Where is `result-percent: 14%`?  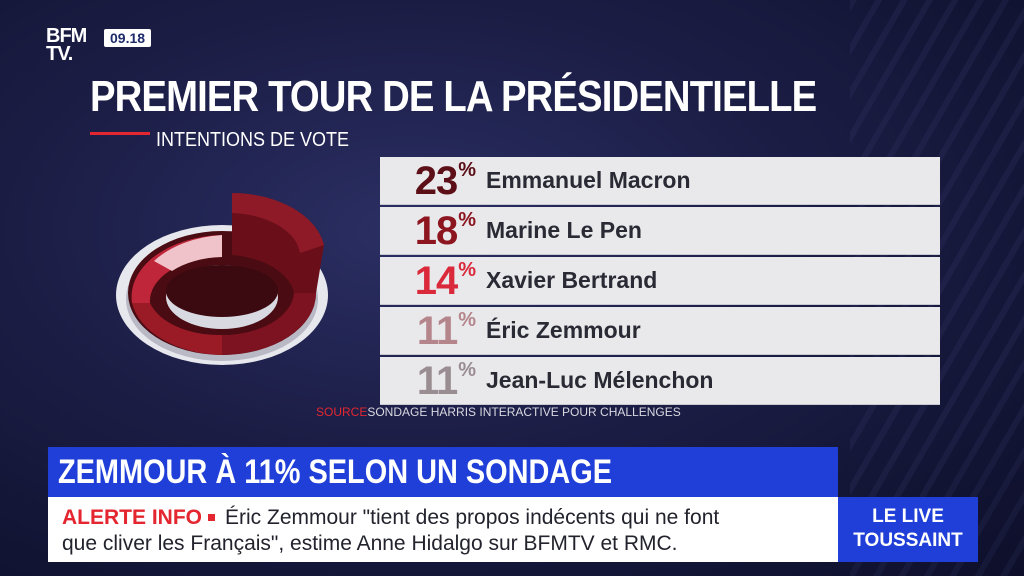
result-percent: 14% is located at coordinates (428, 280).